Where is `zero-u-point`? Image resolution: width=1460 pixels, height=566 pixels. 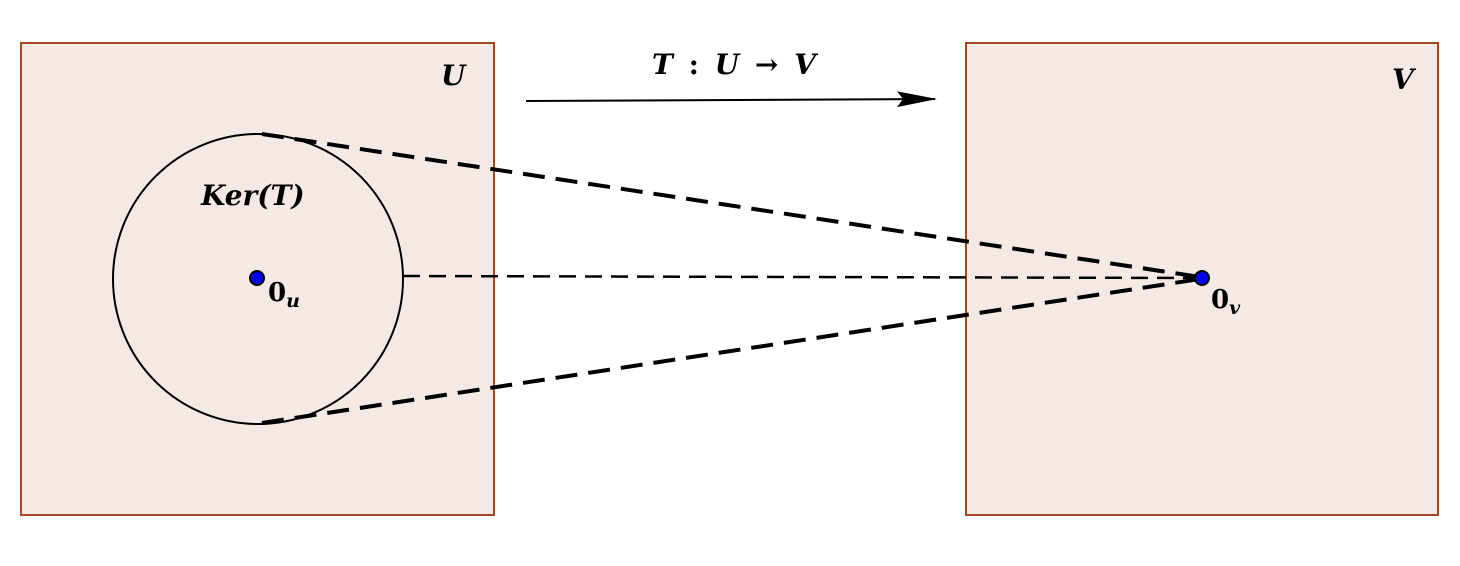
zero-u-point is located at coordinates (257, 278).